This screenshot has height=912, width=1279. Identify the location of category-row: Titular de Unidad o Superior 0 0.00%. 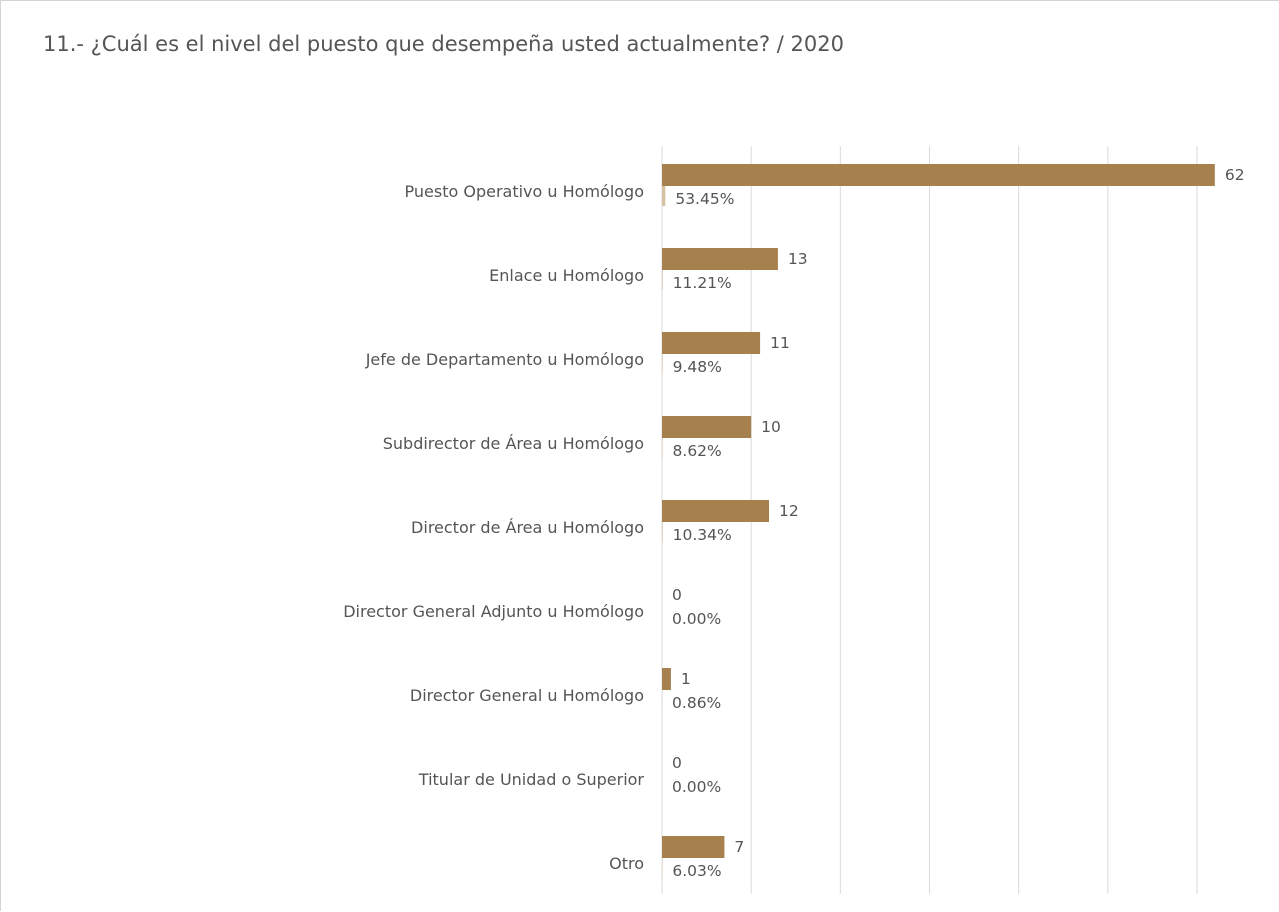
(569, 775).